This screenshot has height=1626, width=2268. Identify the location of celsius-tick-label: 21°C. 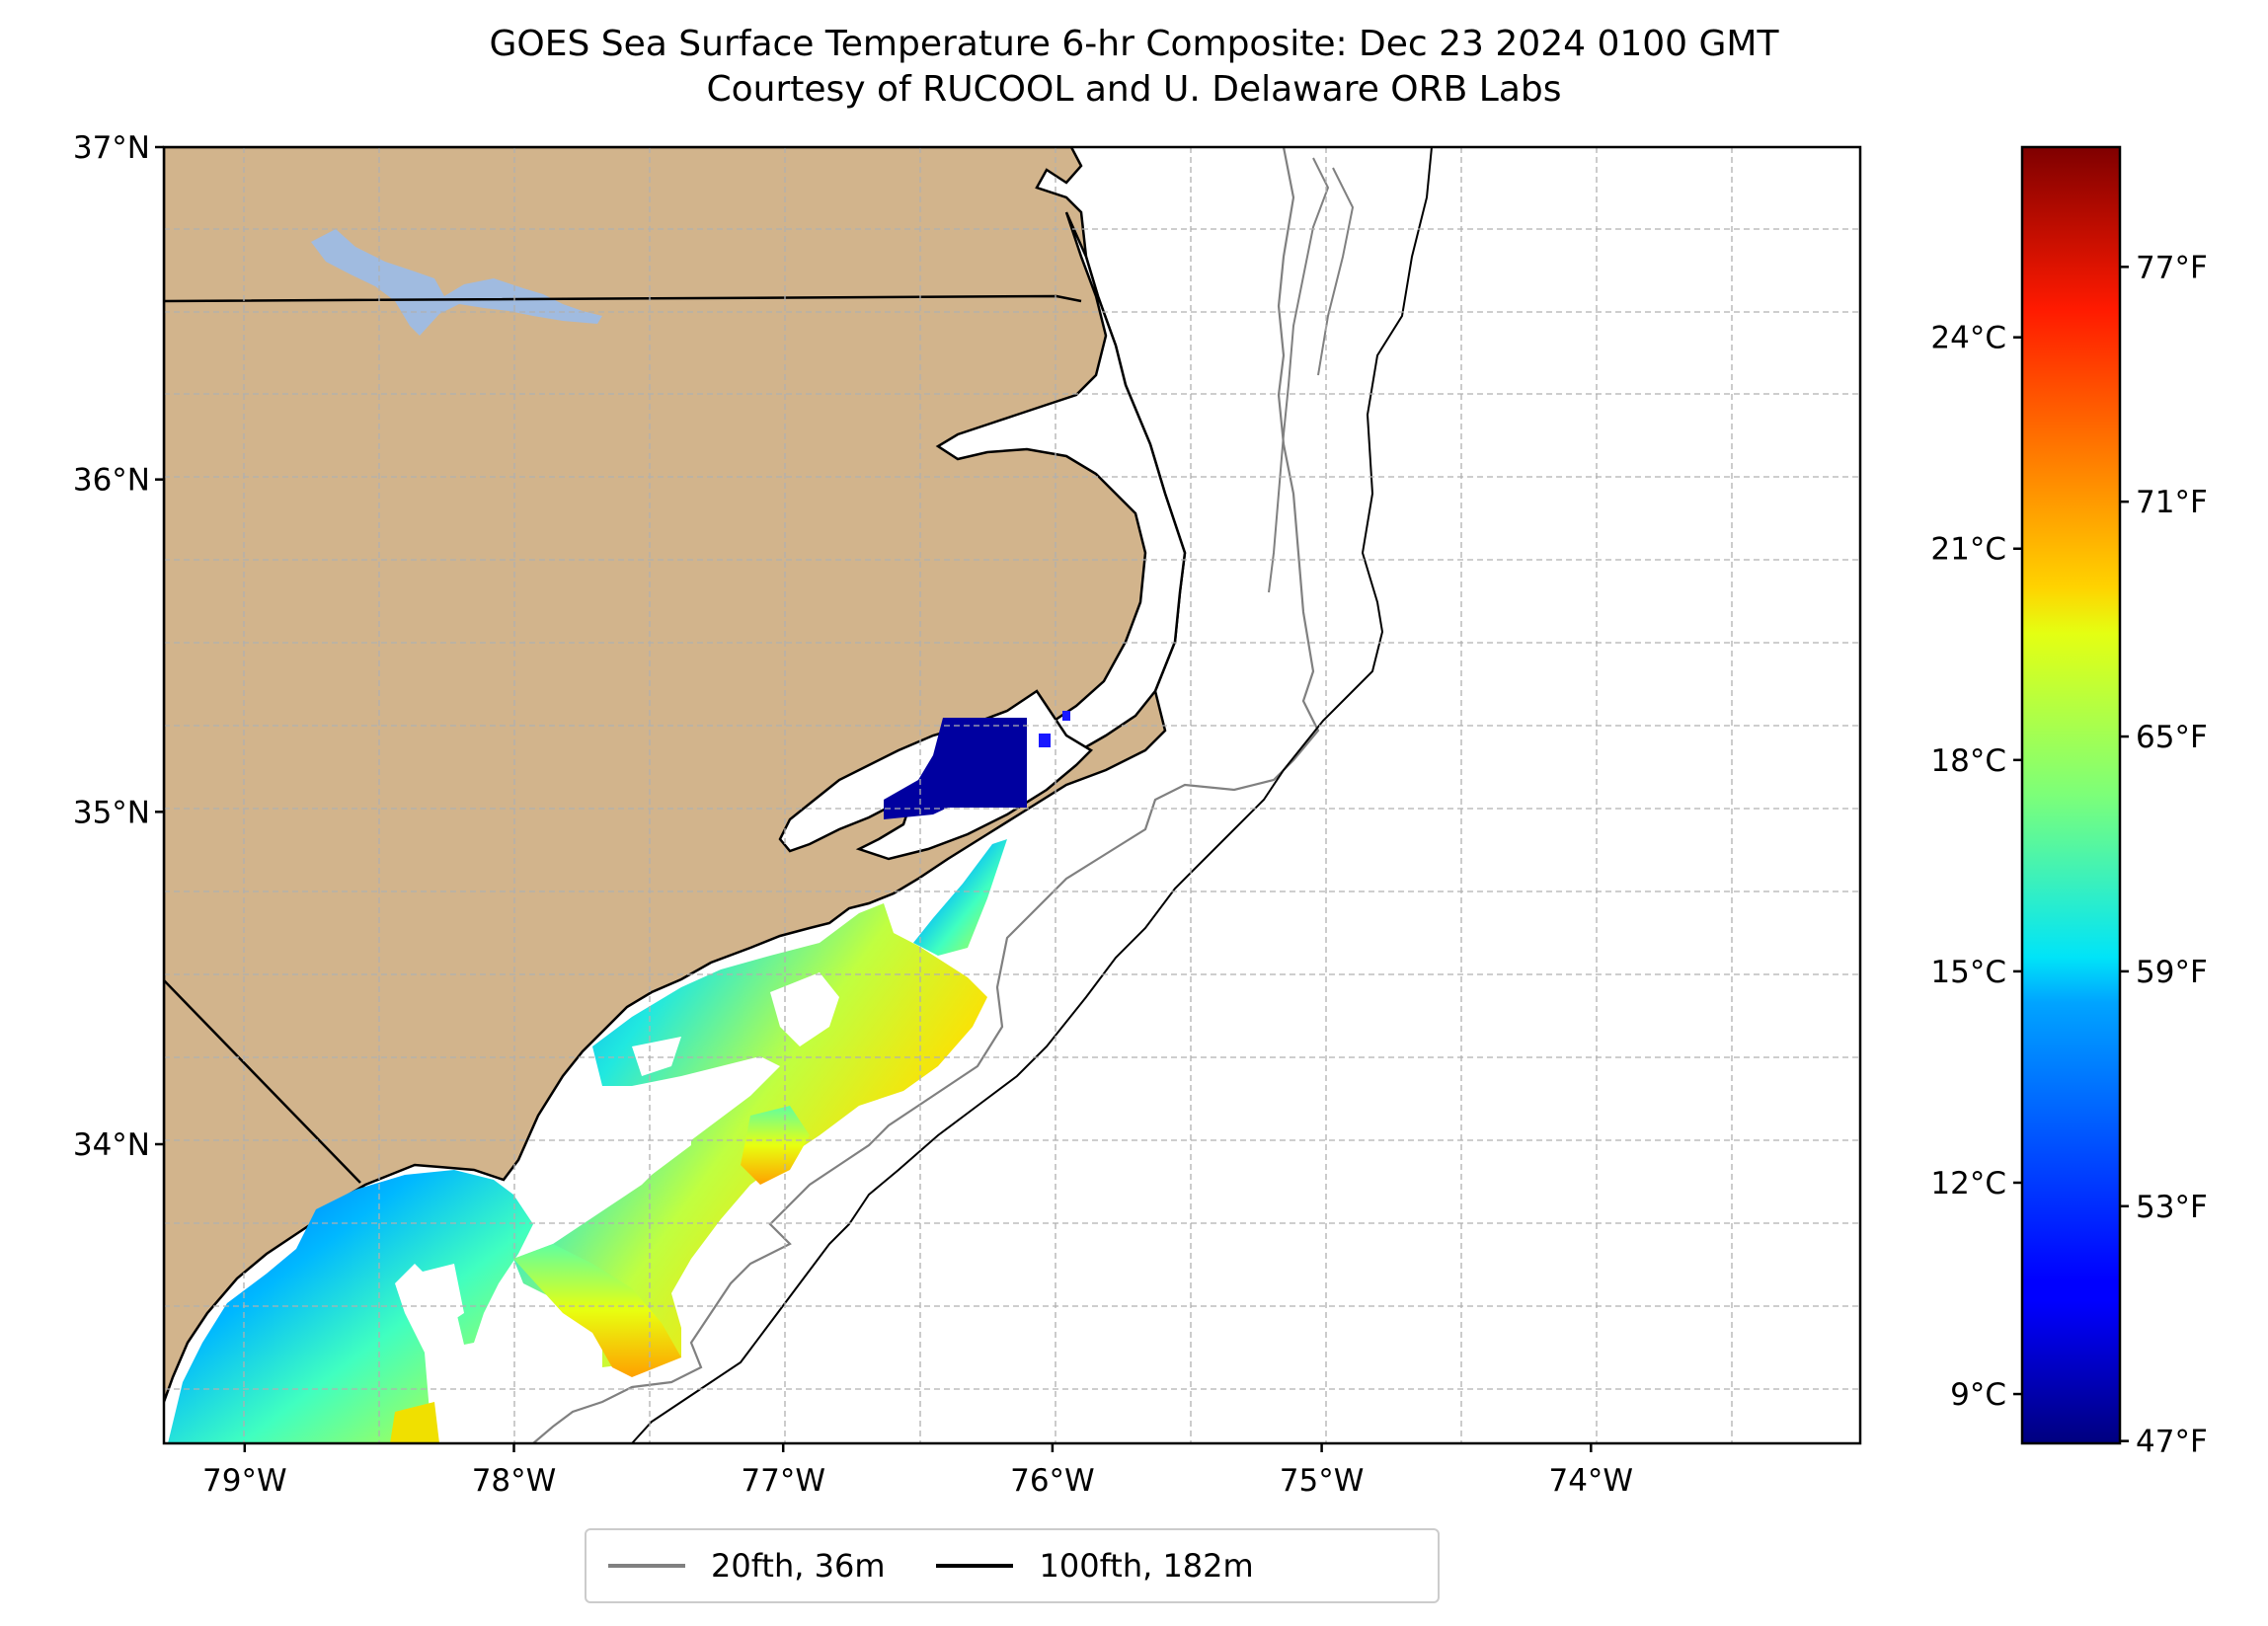
(1968, 550).